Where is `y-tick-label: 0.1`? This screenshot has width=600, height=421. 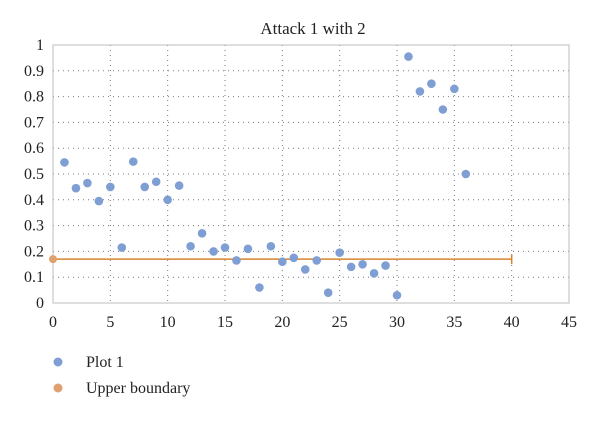 y-tick-label: 0.1 is located at coordinates (34, 277).